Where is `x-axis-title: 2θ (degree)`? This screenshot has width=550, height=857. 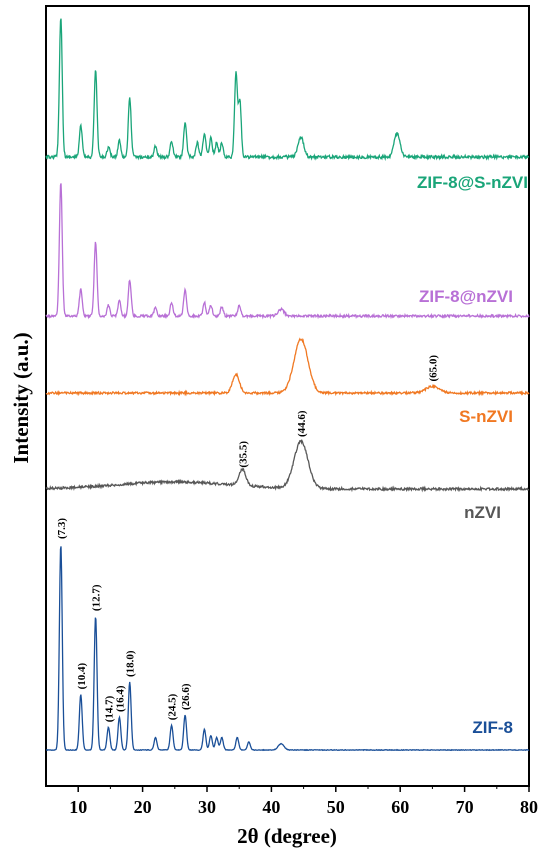 x-axis-title: 2θ (degree) is located at coordinates (287, 836).